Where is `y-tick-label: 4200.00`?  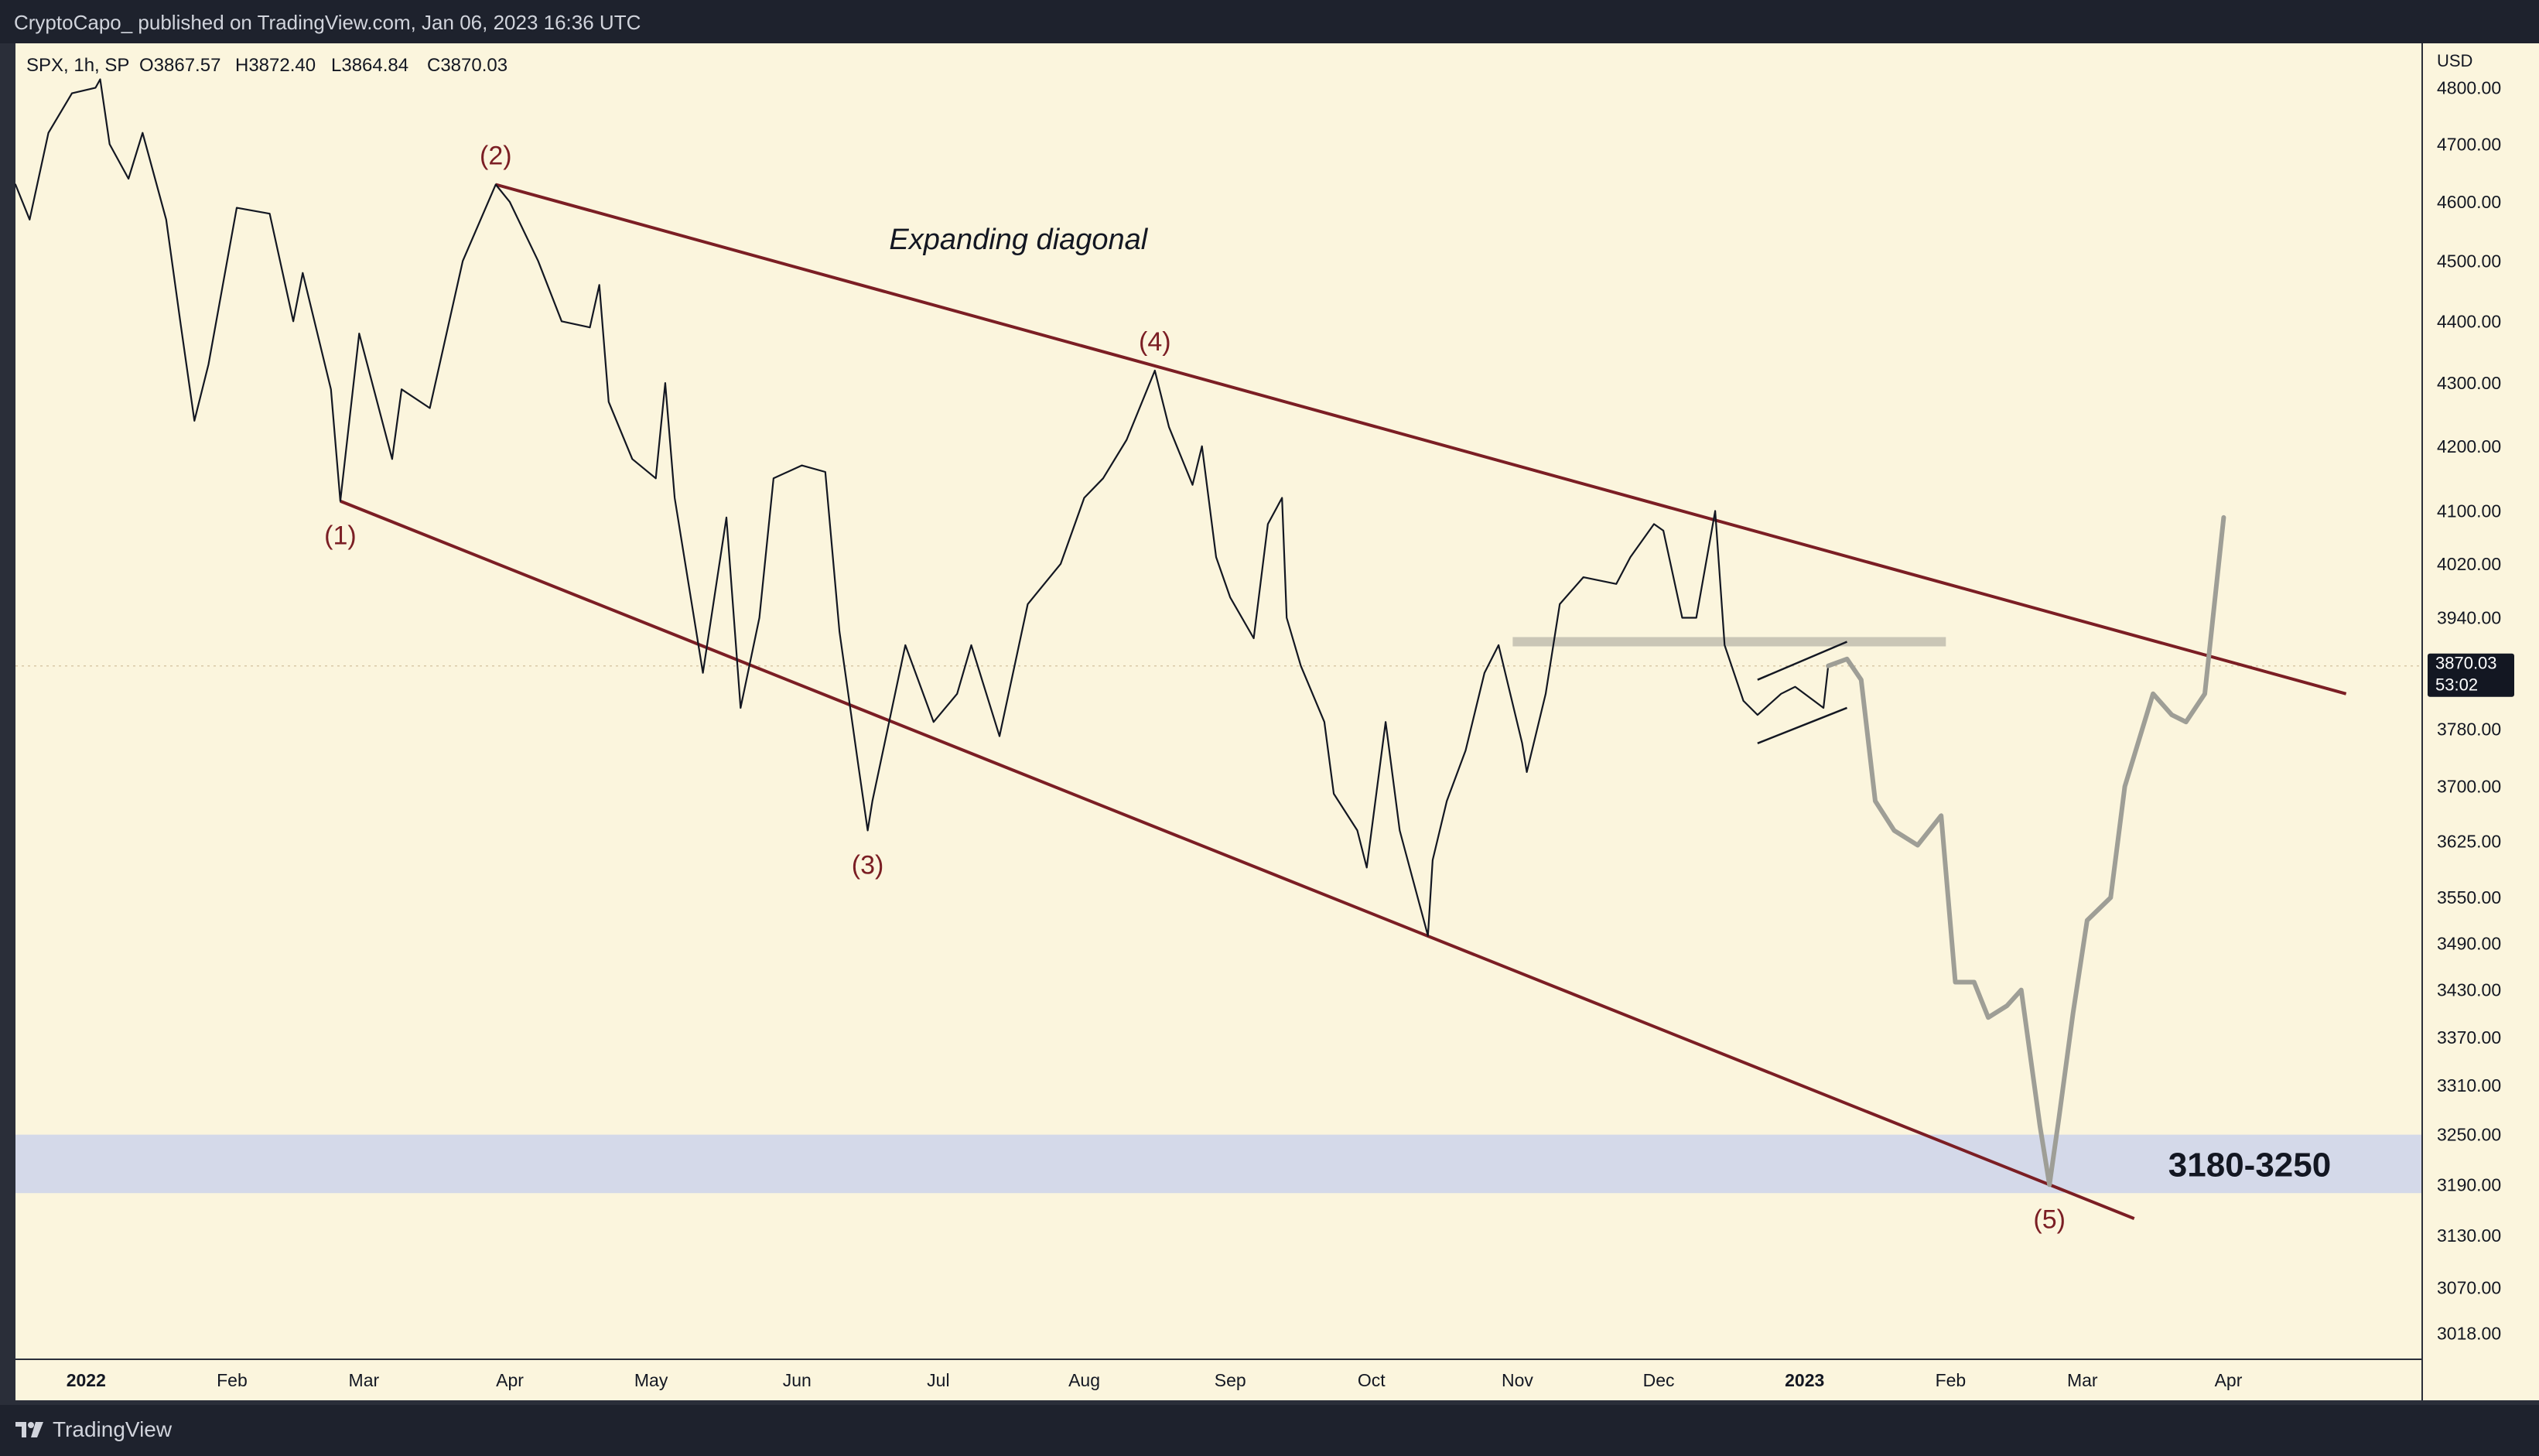
y-tick-label: 4200.00 is located at coordinates (2469, 446).